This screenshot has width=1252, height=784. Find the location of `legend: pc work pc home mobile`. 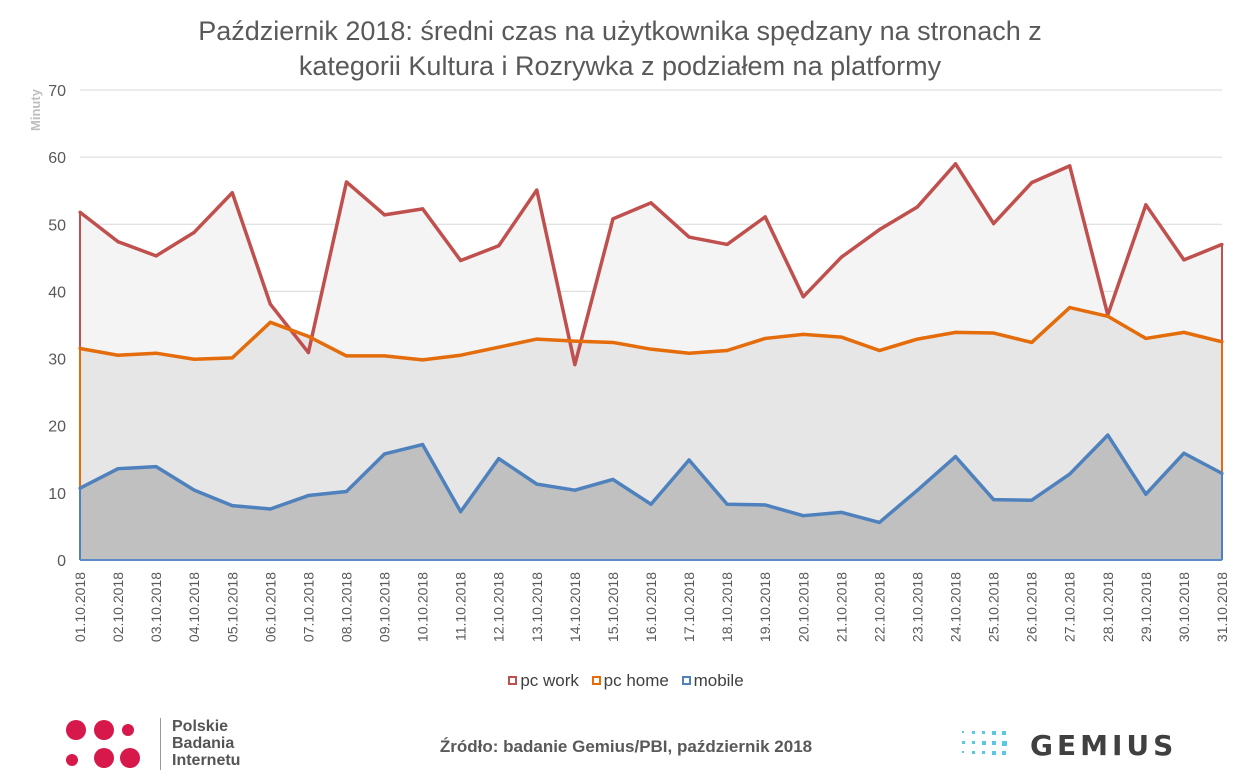

legend: pc work pc home mobile is located at coordinates (626, 680).